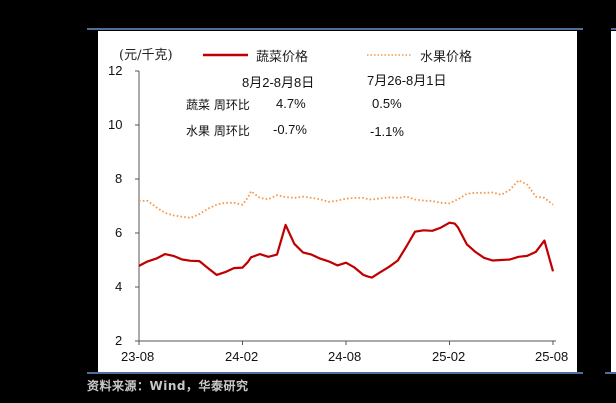 The width and height of the screenshot is (616, 403). Describe the element at coordinates (346, 250) in the screenshot. I see `vegetable-price-series` at that location.